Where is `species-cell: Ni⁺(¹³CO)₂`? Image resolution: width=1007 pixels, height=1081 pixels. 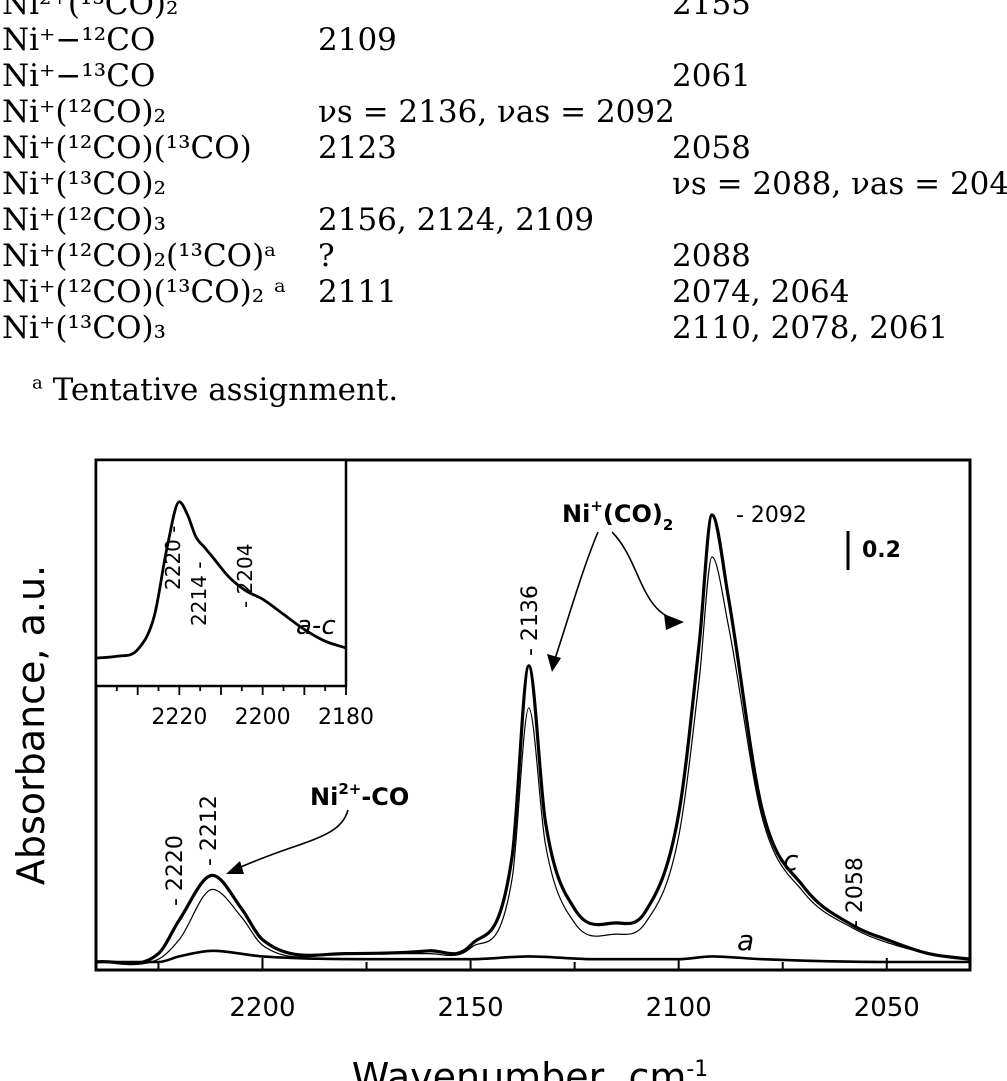 species-cell: Ni⁺(¹³CO)₂ is located at coordinates (84, 184).